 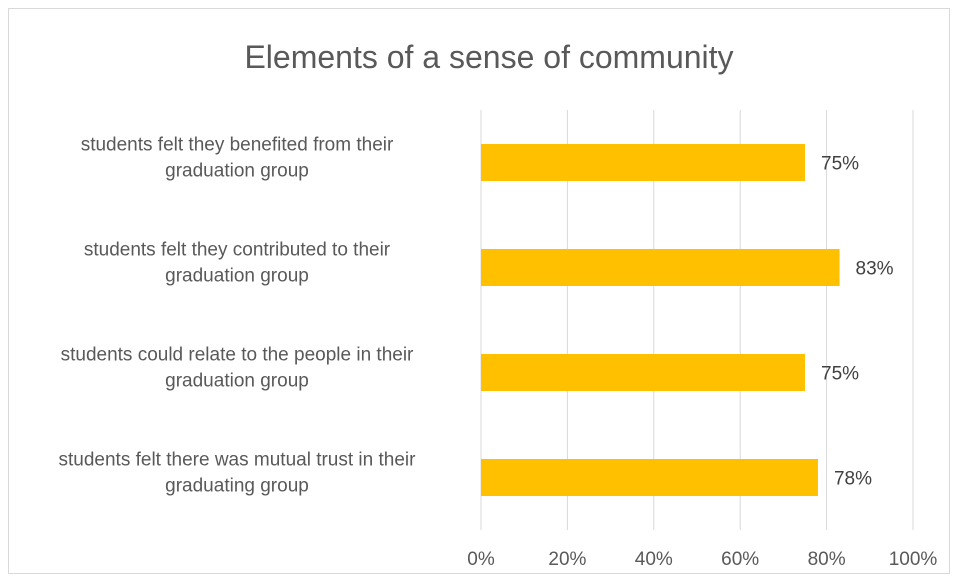 I want to click on chart-title: Elements of a sense of community, so click(x=488, y=57).